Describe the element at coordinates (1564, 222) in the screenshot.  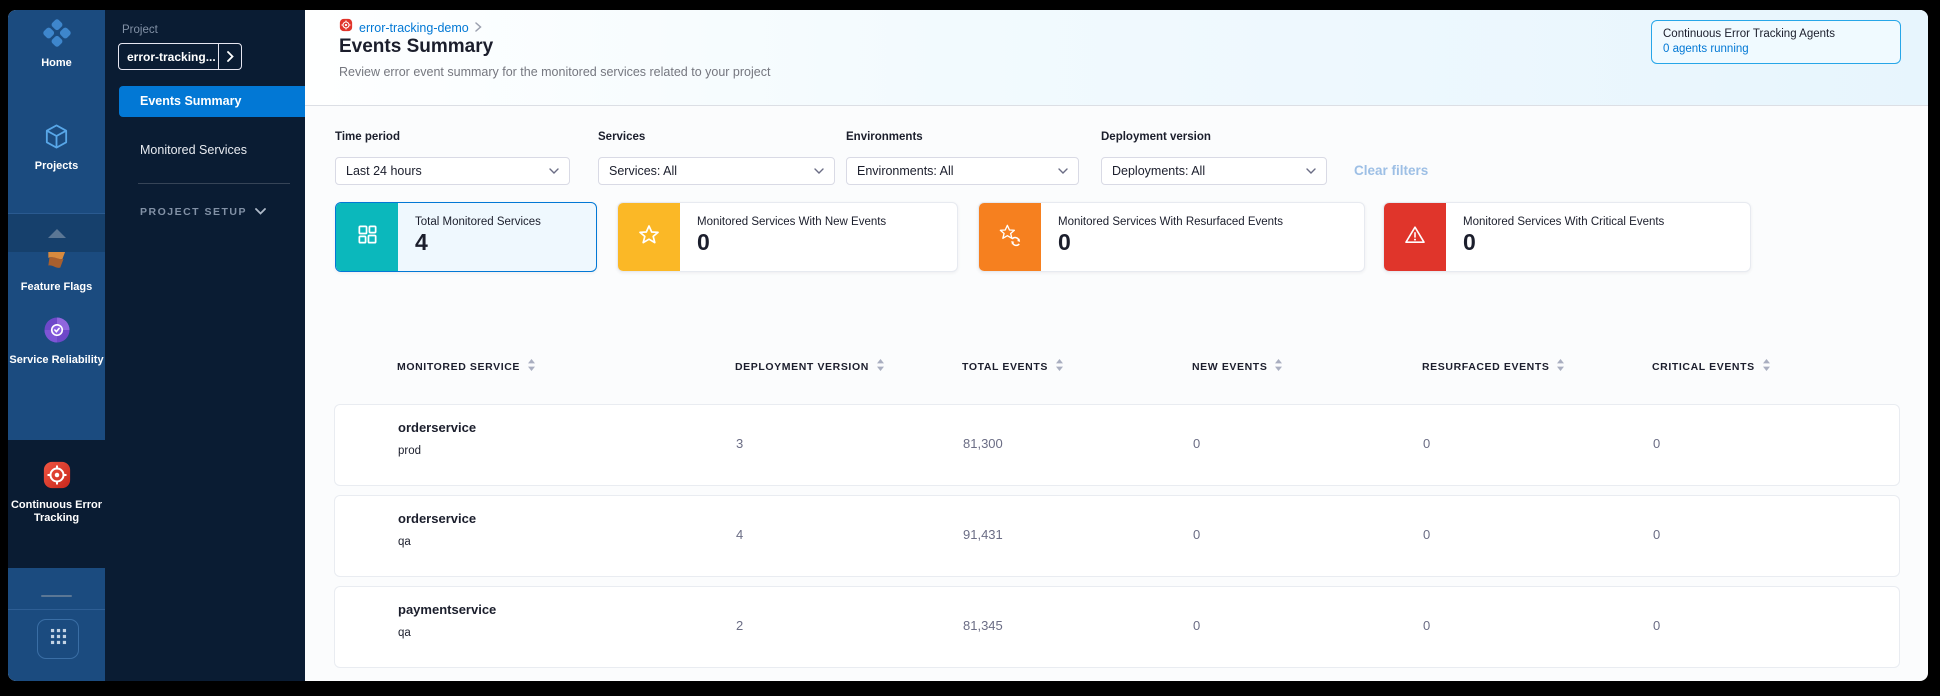
I see `card-label: Monitored Services With Critical Events` at that location.